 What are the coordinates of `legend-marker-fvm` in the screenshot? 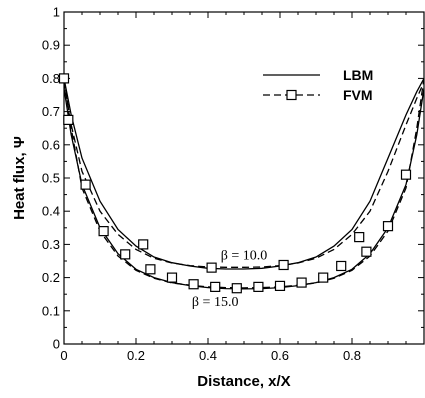 It's located at (291, 95).